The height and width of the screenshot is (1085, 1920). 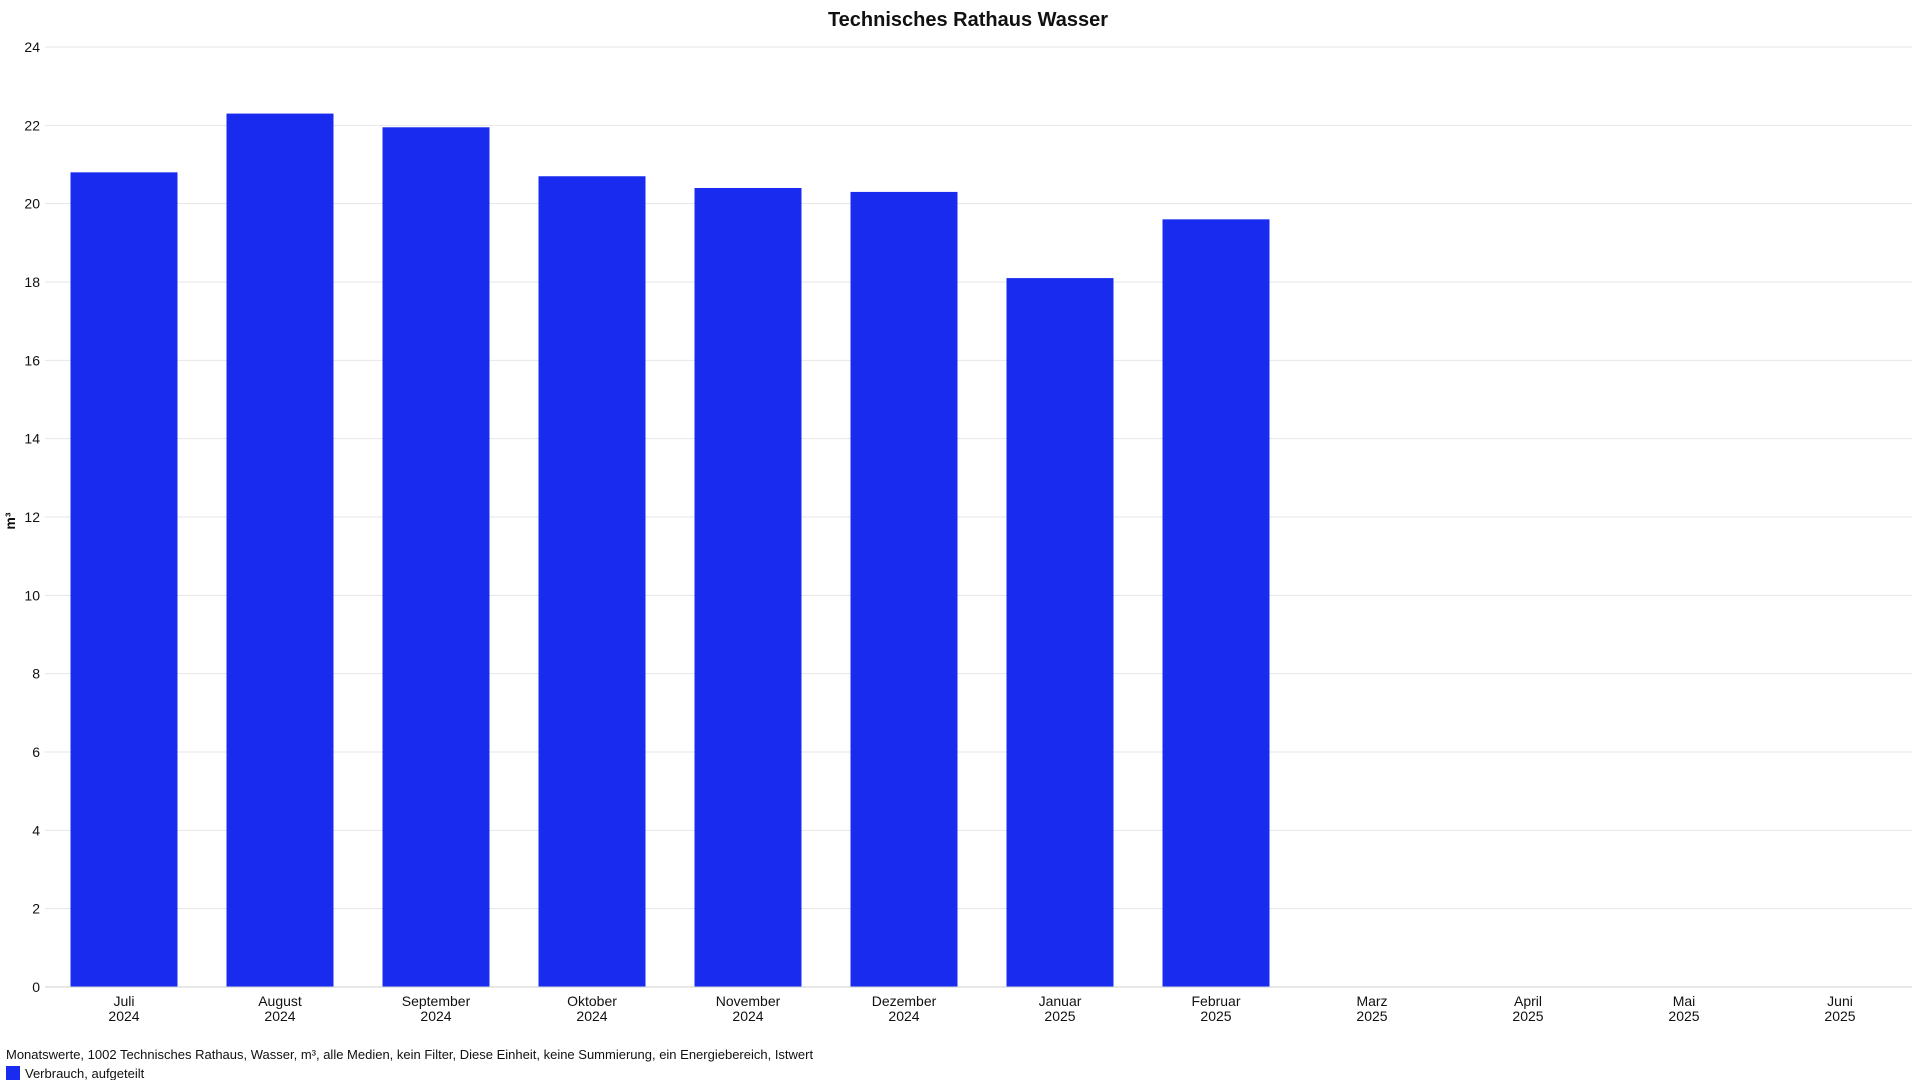 What do you see at coordinates (1371, 1001) in the screenshot?
I see `x-tick-month-label: Marz` at bounding box center [1371, 1001].